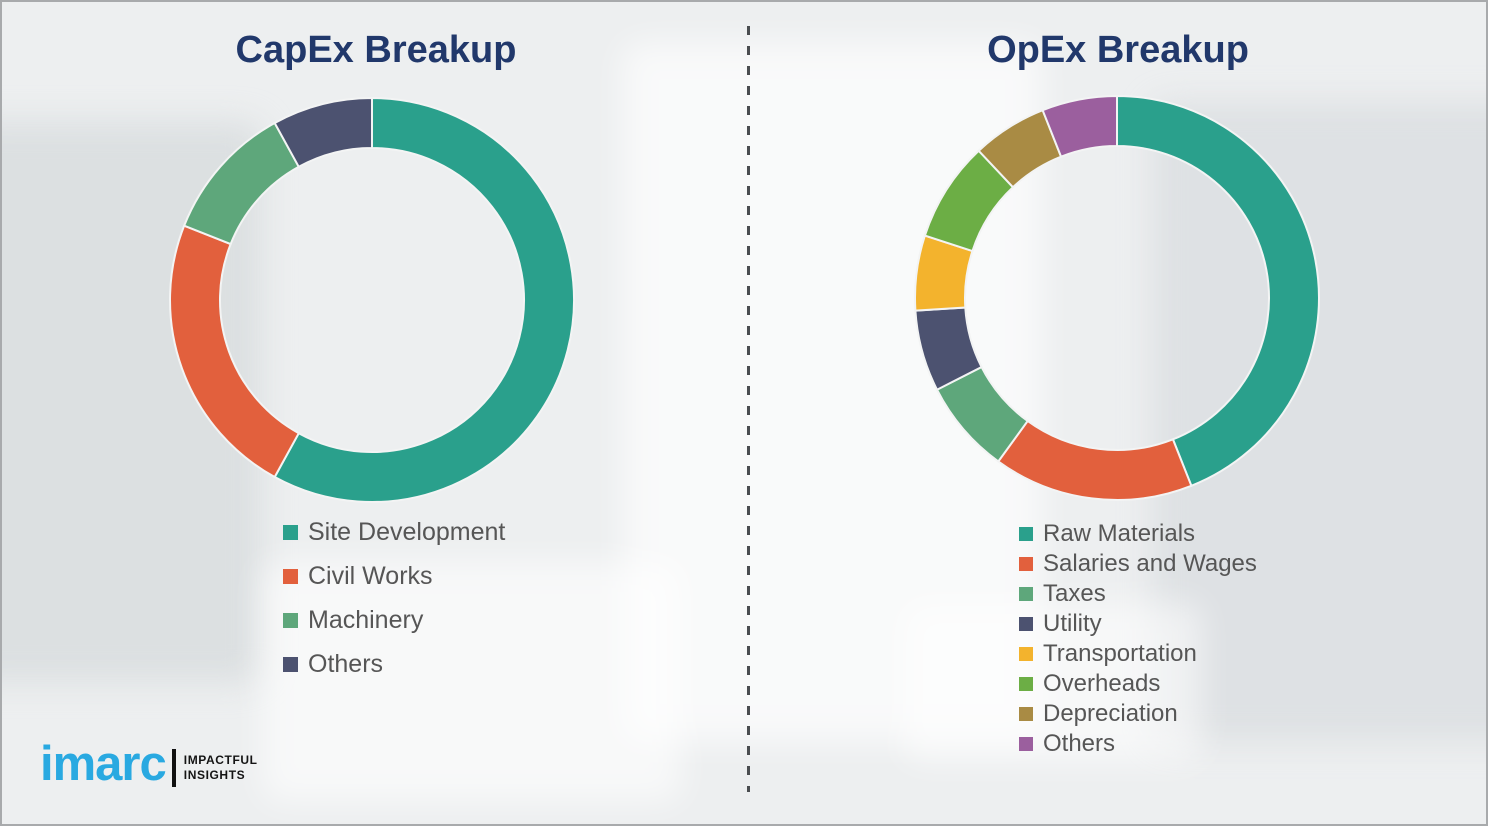 The width and height of the screenshot is (1488, 836). I want to click on legend-item-utility: Utility, so click(1138, 624).